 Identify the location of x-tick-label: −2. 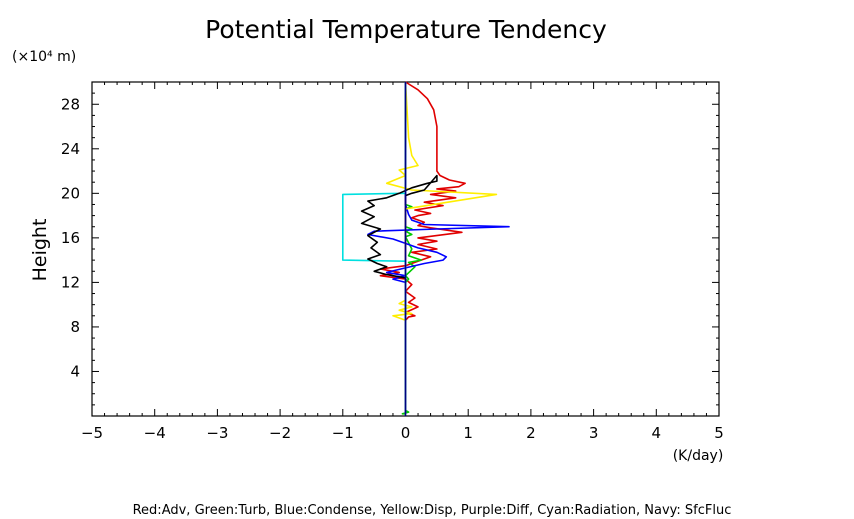
(280, 433).